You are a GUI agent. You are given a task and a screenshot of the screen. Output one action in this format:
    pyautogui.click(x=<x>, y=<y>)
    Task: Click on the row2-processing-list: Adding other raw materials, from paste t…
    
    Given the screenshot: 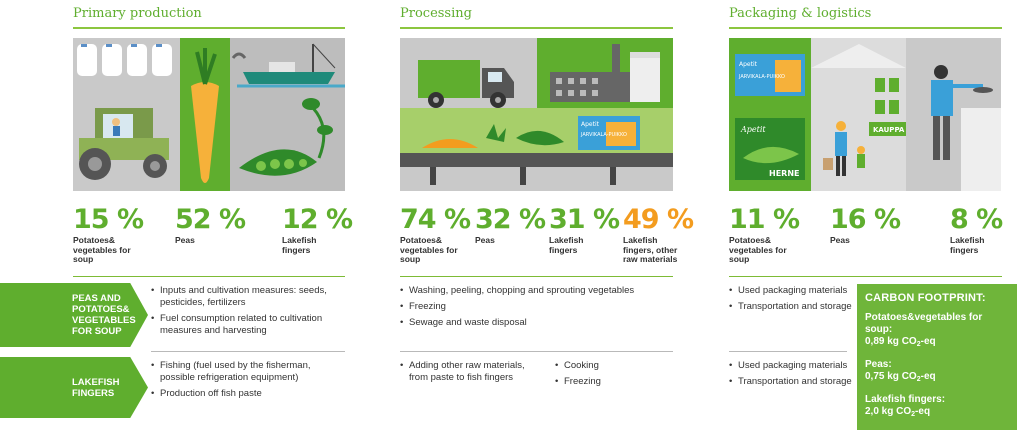 What is the action you would take?
    pyautogui.click(x=470, y=374)
    